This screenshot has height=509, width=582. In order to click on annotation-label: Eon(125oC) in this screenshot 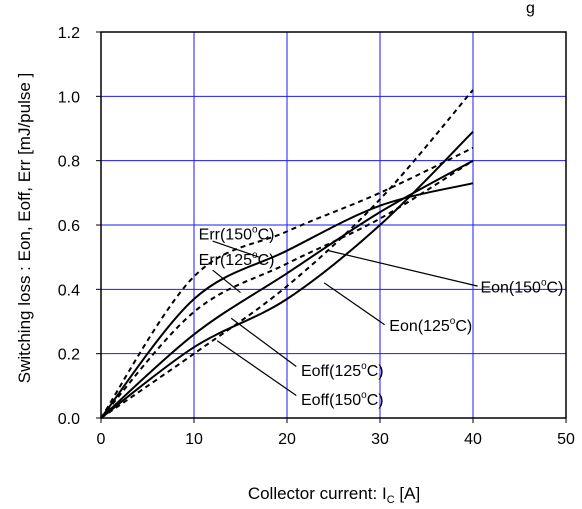, I will do `click(430, 325)`.